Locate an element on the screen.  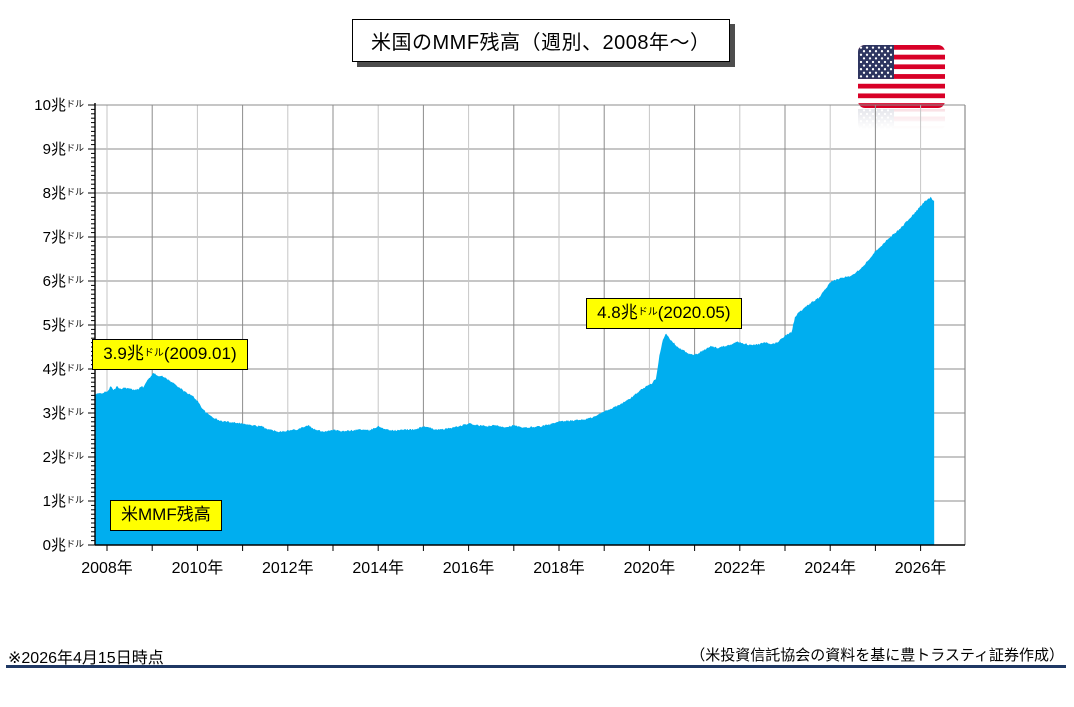
x-tick-label: 2012年 is located at coordinates (288, 568).